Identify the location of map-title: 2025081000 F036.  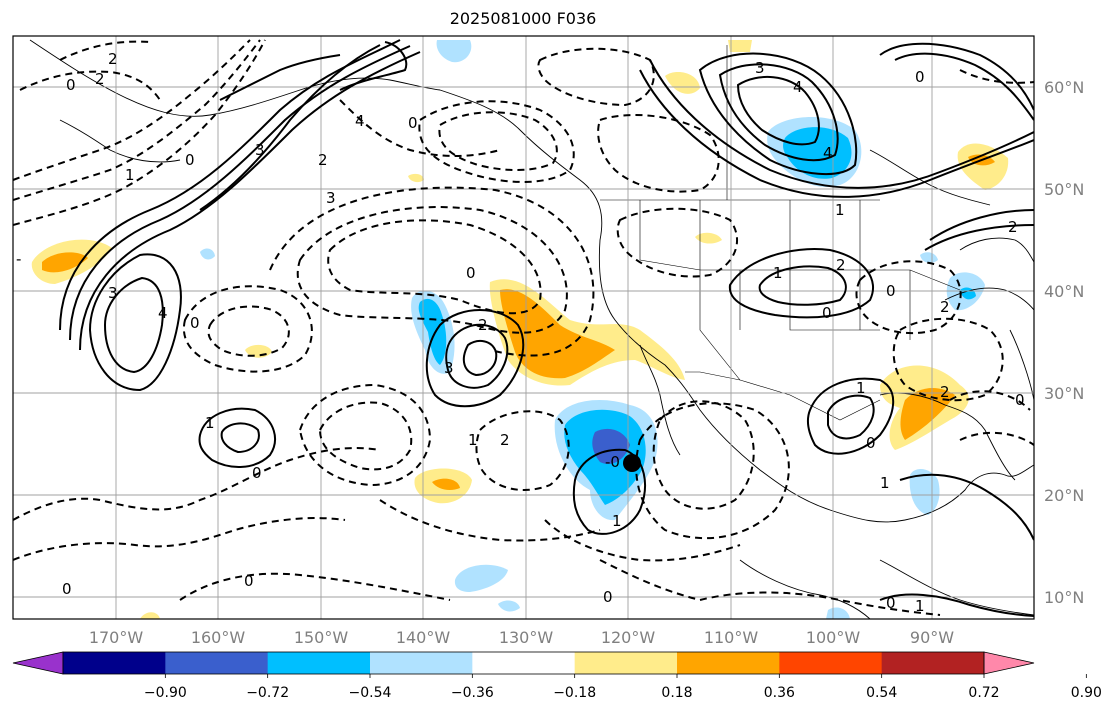
(523, 18).